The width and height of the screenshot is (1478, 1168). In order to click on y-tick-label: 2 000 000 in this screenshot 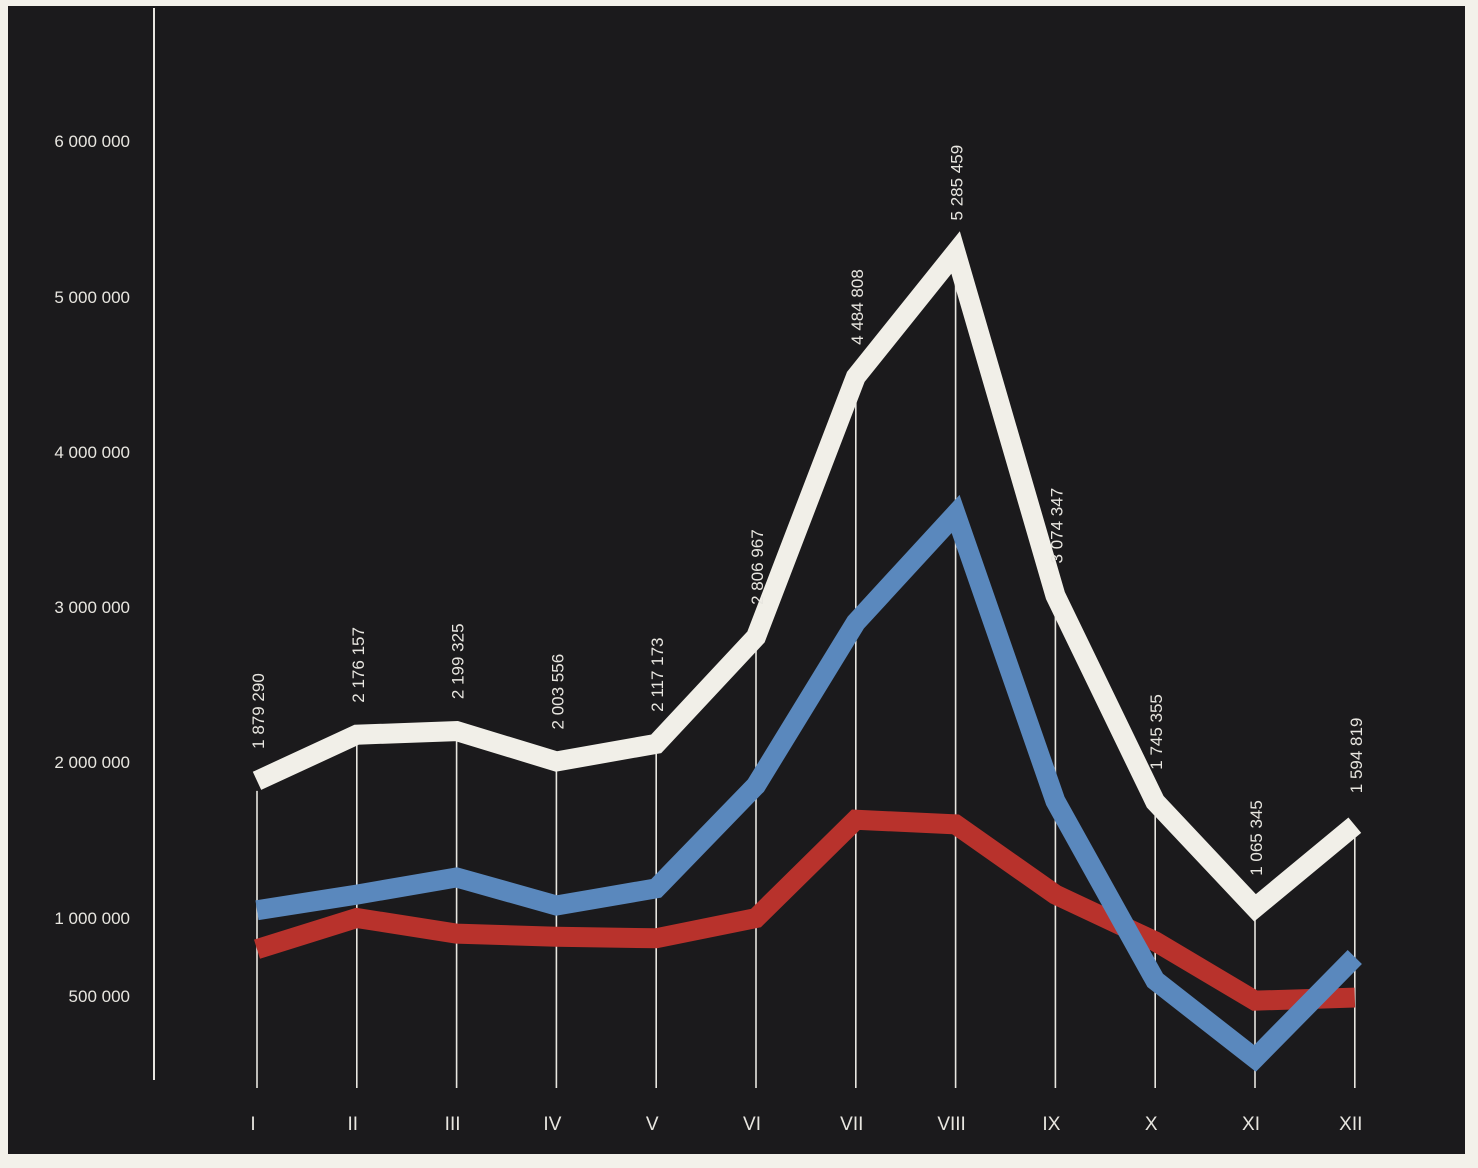, I will do `click(92, 762)`.